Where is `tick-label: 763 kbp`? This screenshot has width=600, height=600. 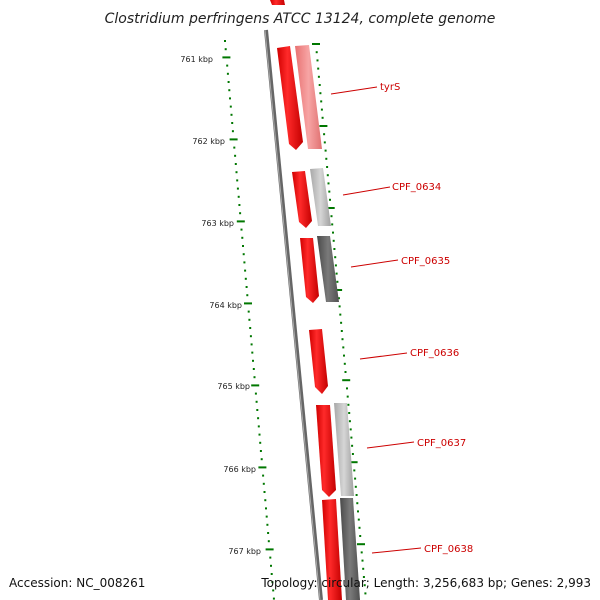 tick-label: 763 kbp is located at coordinates (217, 223).